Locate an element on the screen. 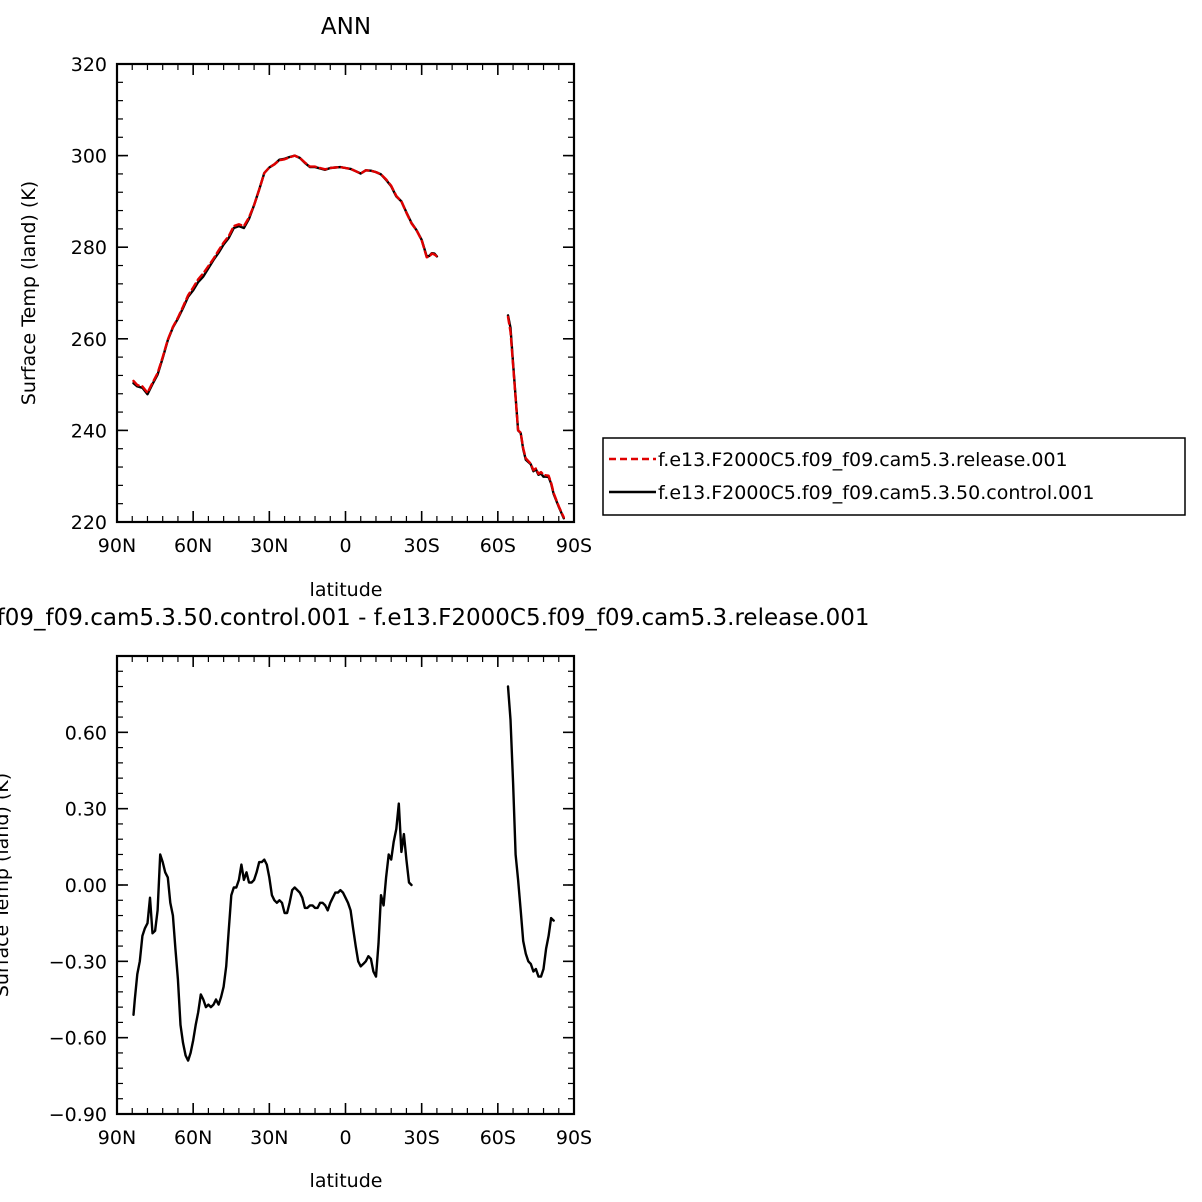 The height and width of the screenshot is (1202, 1202). bottom-x-tick-label: 60N is located at coordinates (193, 1138).